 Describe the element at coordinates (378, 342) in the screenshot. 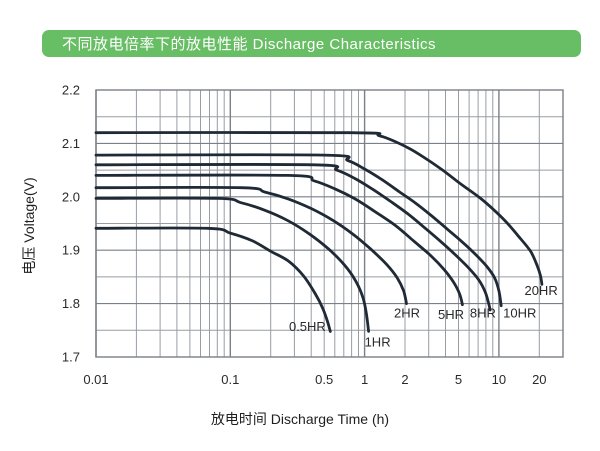

I see `curve-label-1HR: 1HR` at that location.